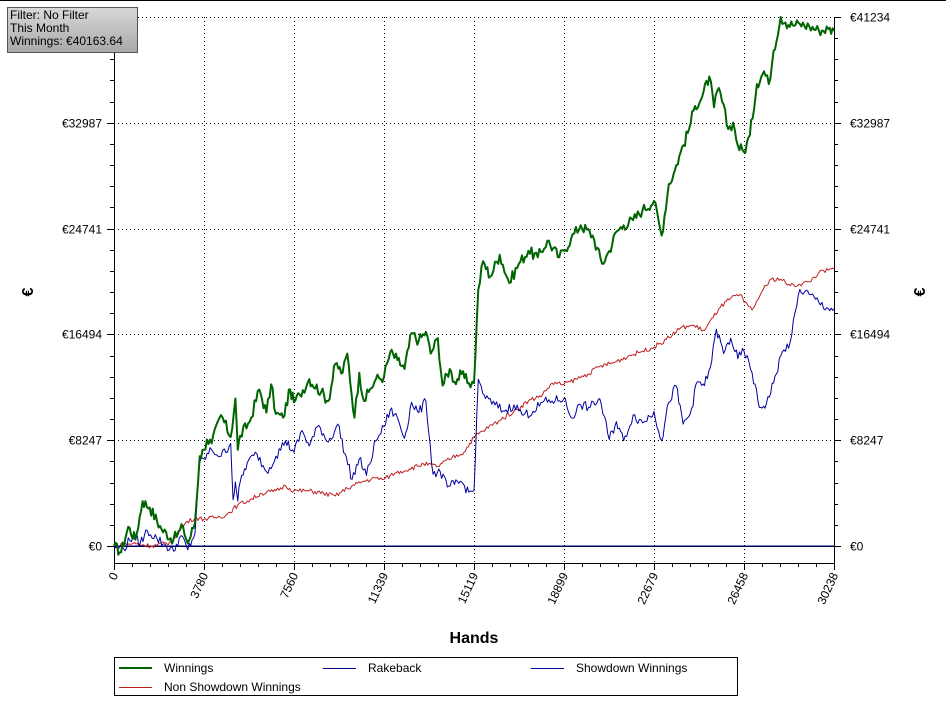  What do you see at coordinates (468, 588) in the screenshot?
I see `x-tick-label: 15119` at bounding box center [468, 588].